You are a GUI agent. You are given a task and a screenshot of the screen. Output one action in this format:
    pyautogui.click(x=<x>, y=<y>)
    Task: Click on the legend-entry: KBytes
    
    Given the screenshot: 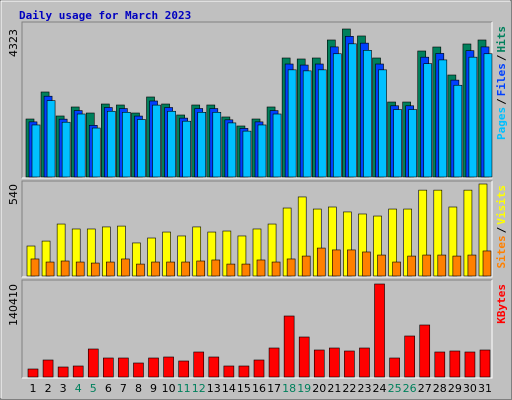 What is the action you would take?
    pyautogui.click(x=501, y=304)
    